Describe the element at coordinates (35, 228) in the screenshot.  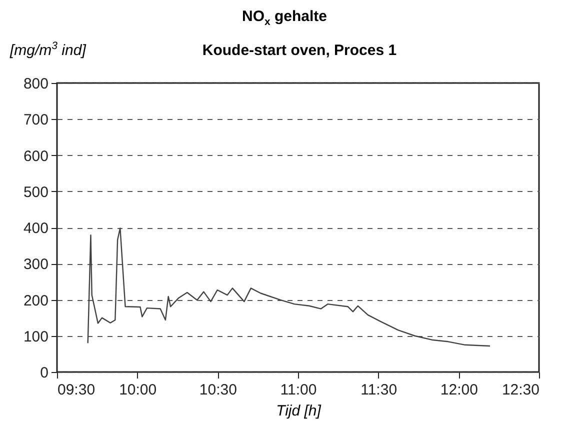
I see `y-tick-label: 400` at that location.